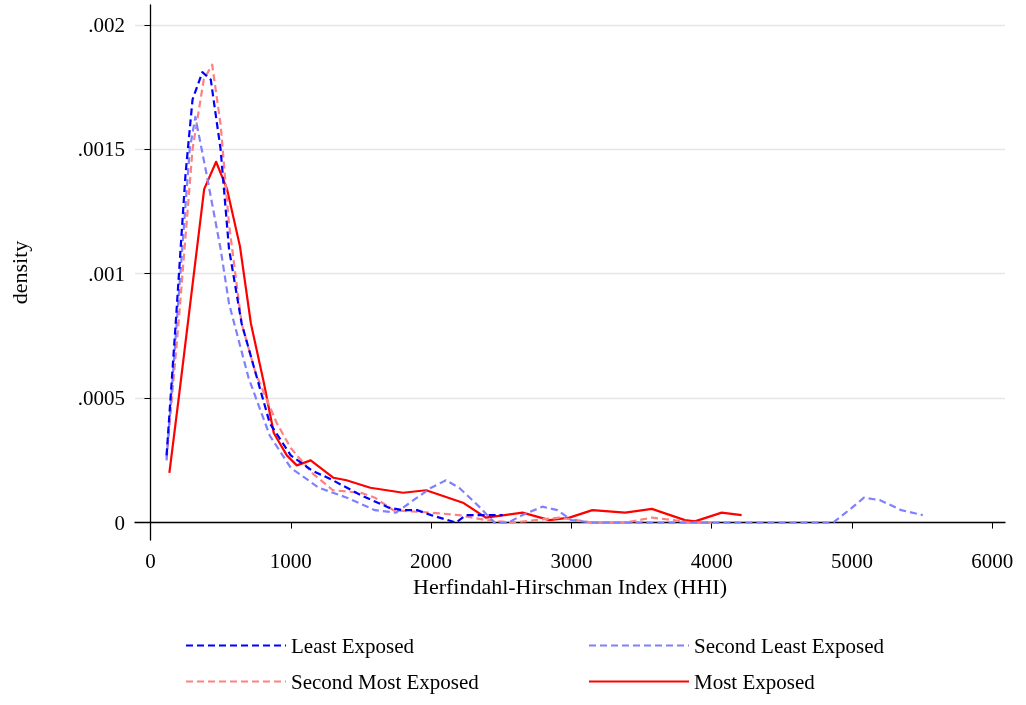 The image size is (1026, 705). Describe the element at coordinates (571, 560) in the screenshot. I see `x-tick-label: 3000` at that location.